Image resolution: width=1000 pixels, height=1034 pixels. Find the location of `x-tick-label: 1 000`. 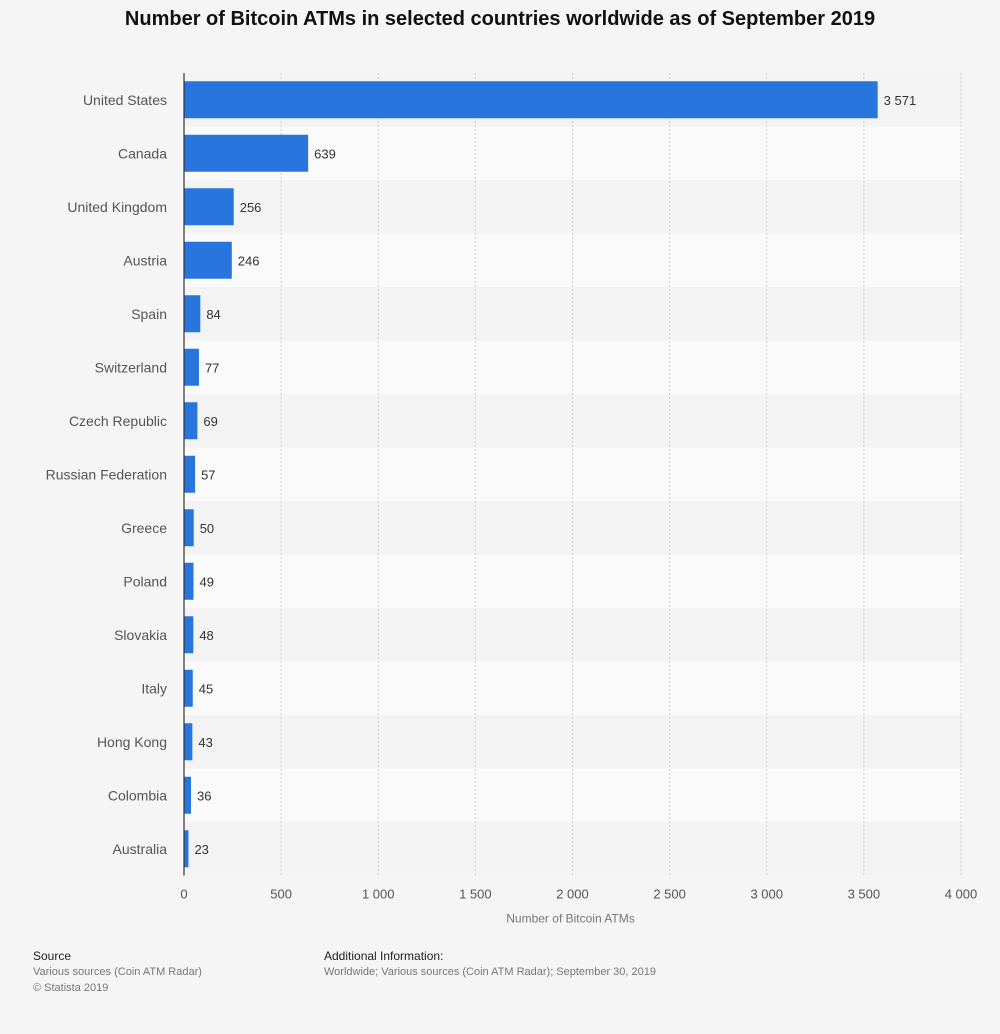

x-tick-label: 1 000 is located at coordinates (378, 894).